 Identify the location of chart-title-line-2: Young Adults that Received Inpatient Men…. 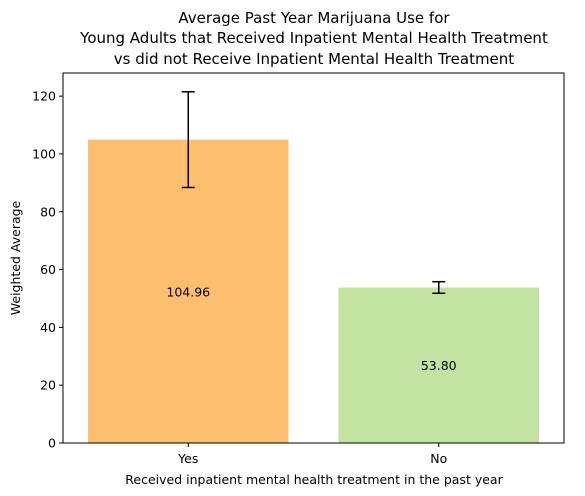
(313, 38).